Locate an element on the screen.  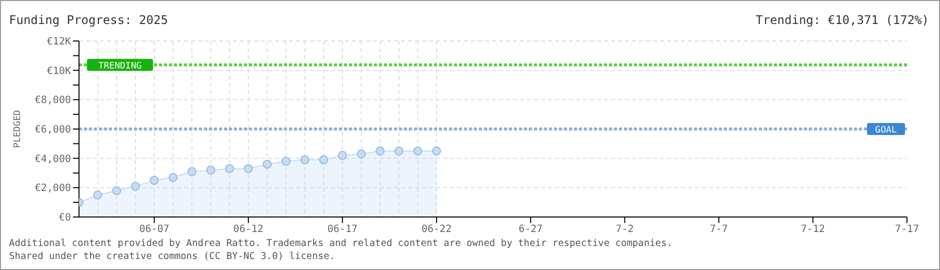
x-tick-label: 7-7 is located at coordinates (719, 230).